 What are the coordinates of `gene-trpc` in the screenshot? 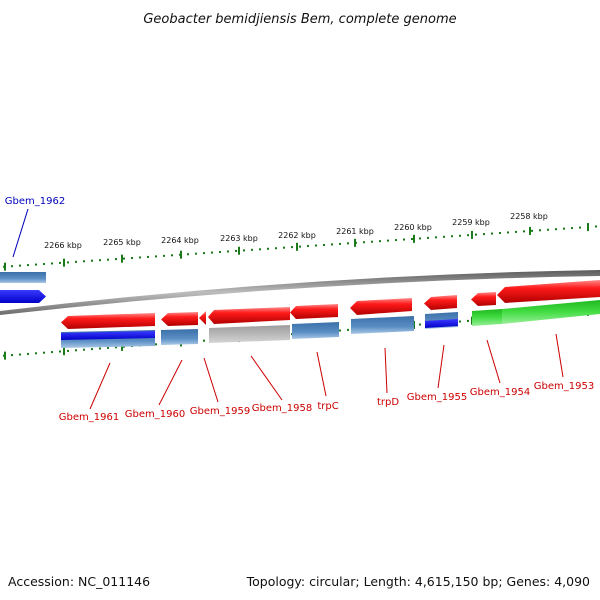 It's located at (314, 311).